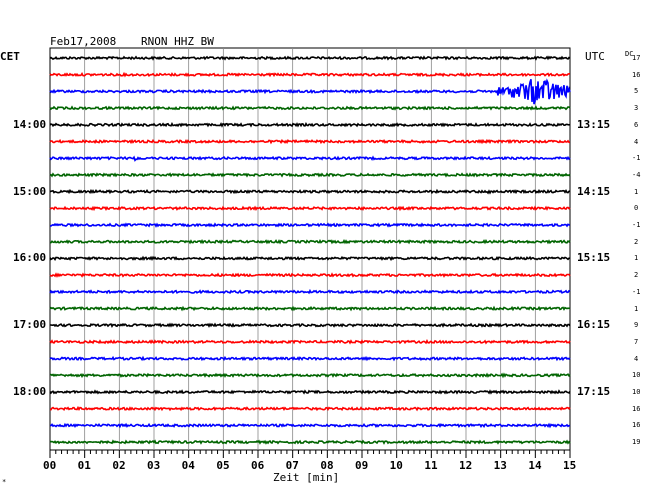 This screenshot has height=494, width=650. Describe the element at coordinates (594, 258) in the screenshot. I see `right-time-label: 15:15` at that location.